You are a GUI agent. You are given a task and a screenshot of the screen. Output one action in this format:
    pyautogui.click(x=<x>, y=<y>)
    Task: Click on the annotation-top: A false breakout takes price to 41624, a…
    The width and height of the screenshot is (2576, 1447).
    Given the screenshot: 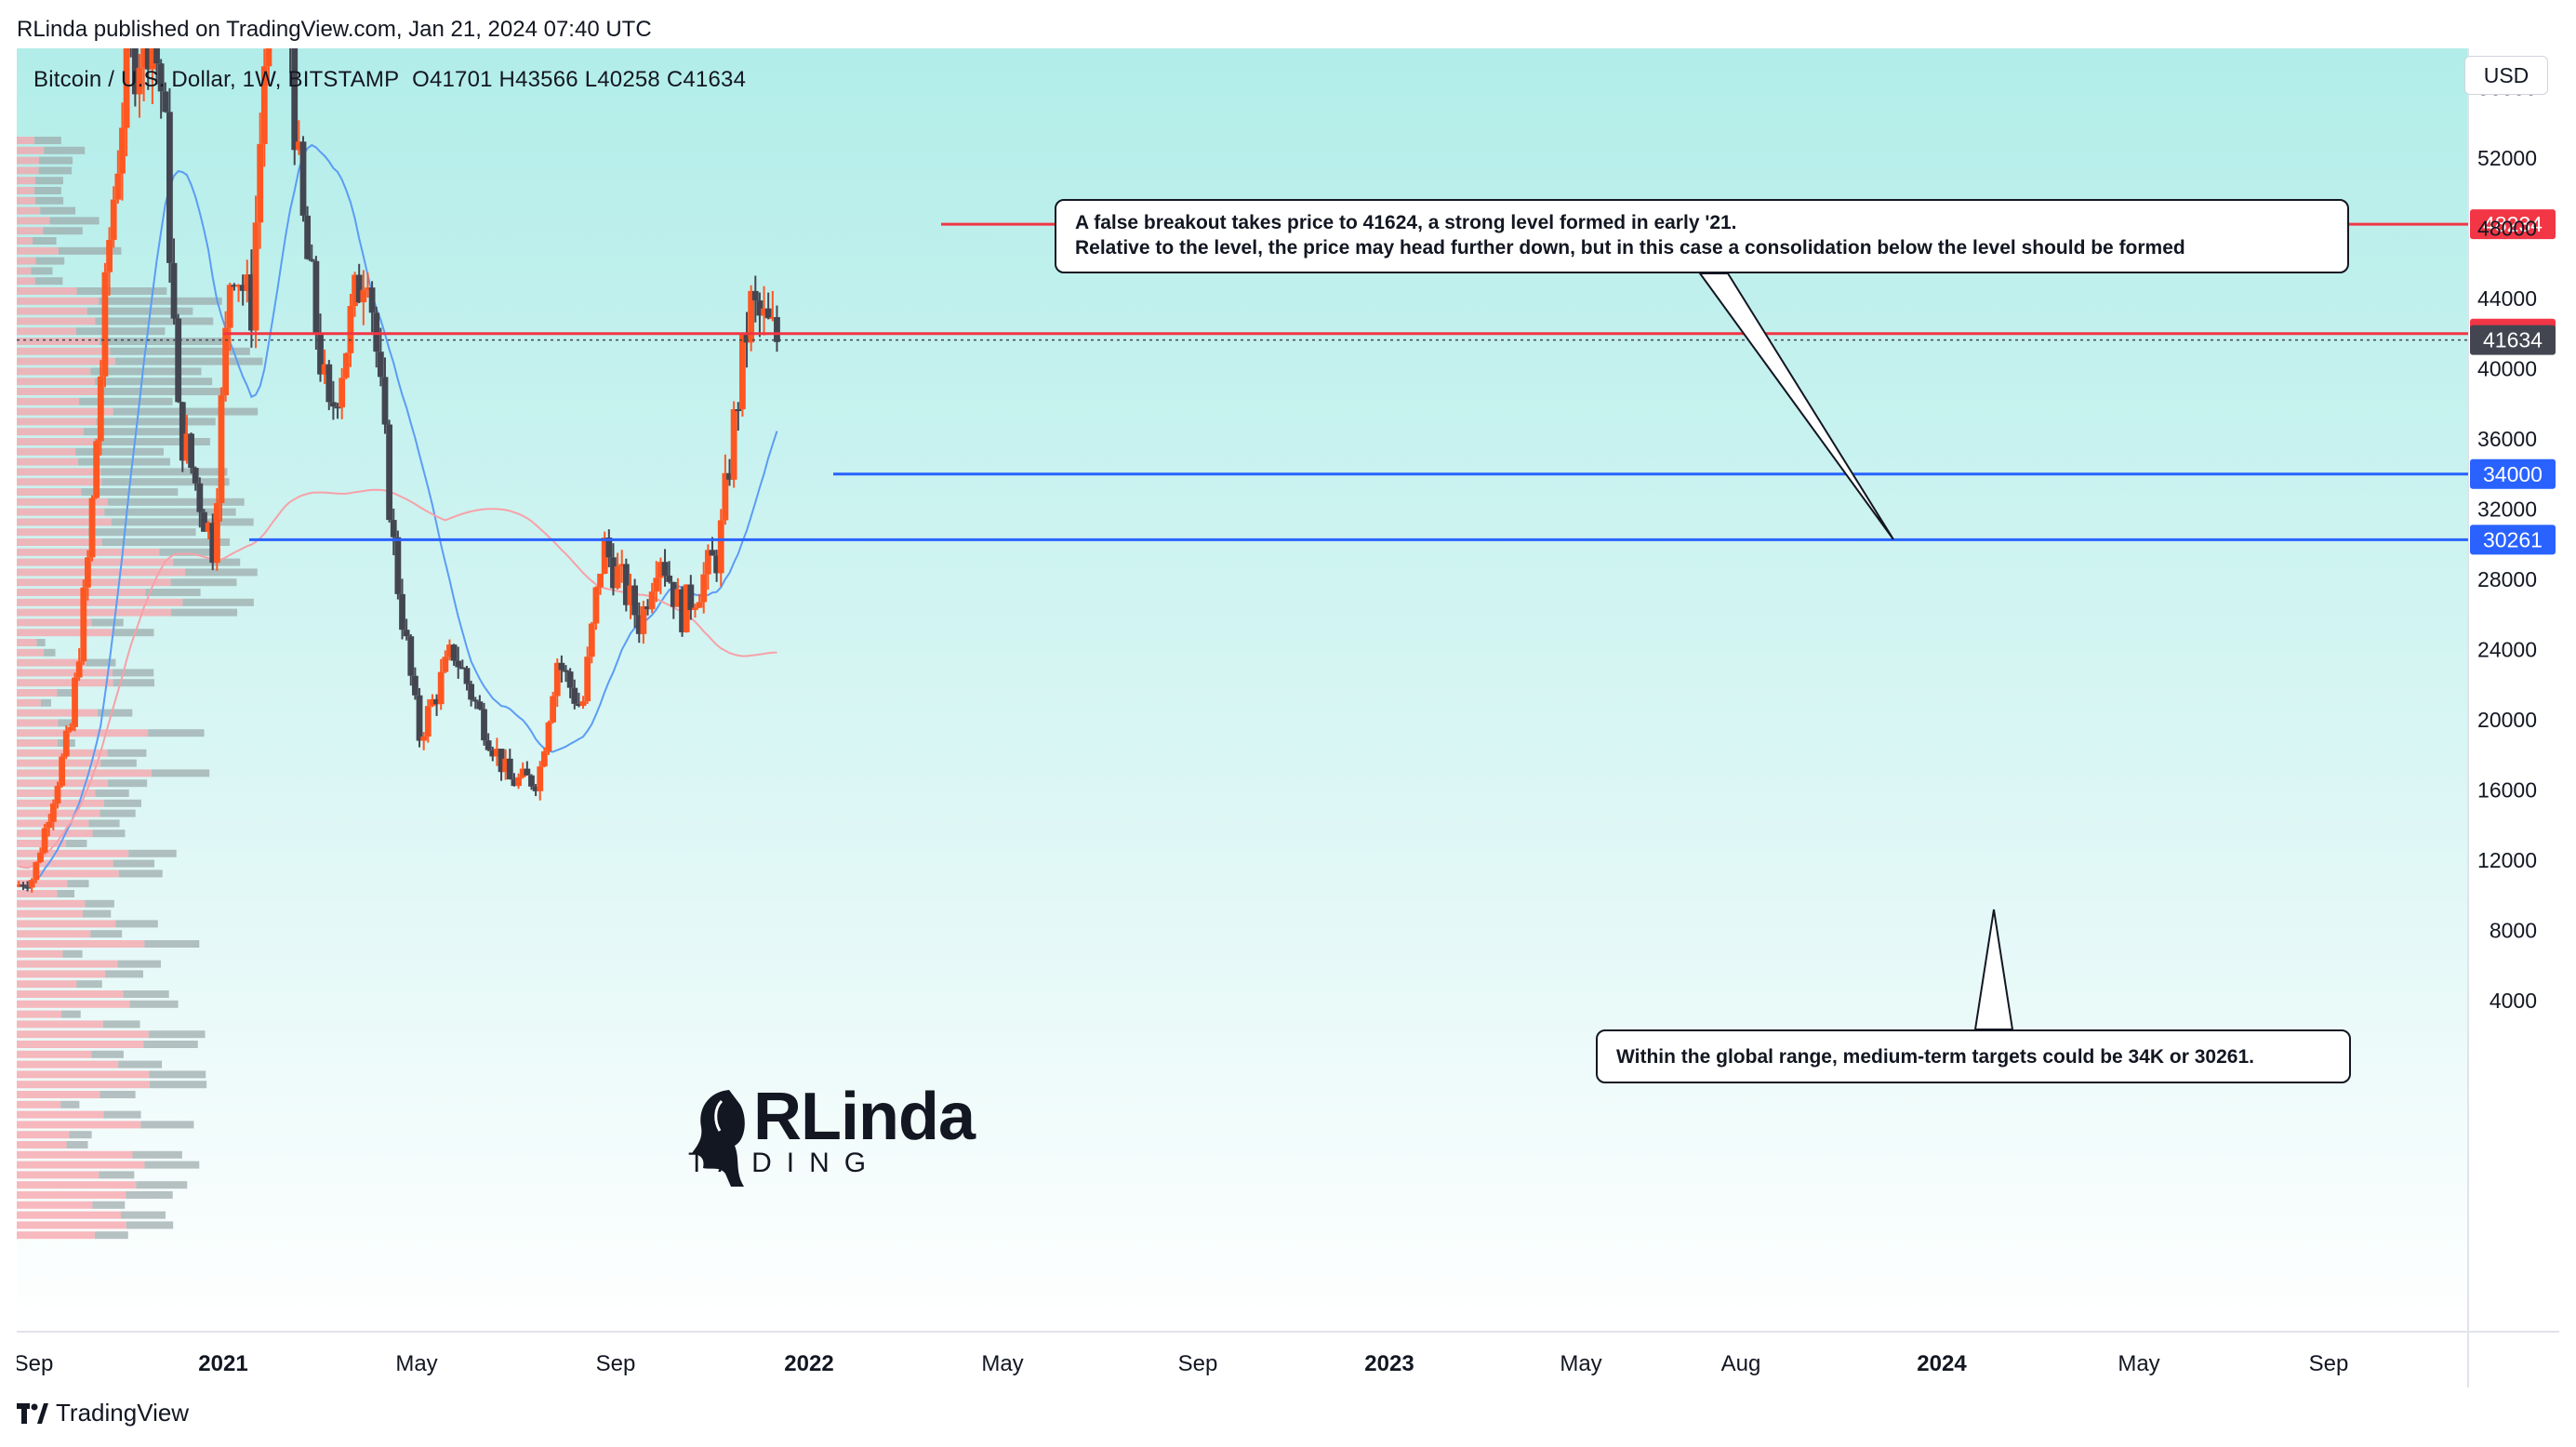 What is the action you would take?
    pyautogui.click(x=1702, y=236)
    